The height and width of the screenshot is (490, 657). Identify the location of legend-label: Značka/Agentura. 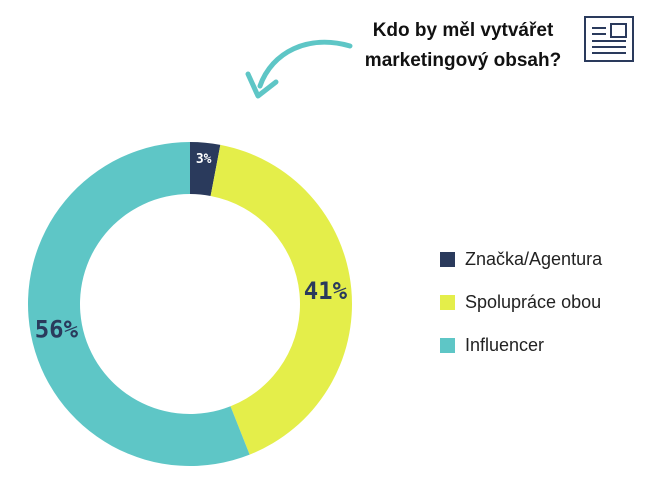
(534, 258).